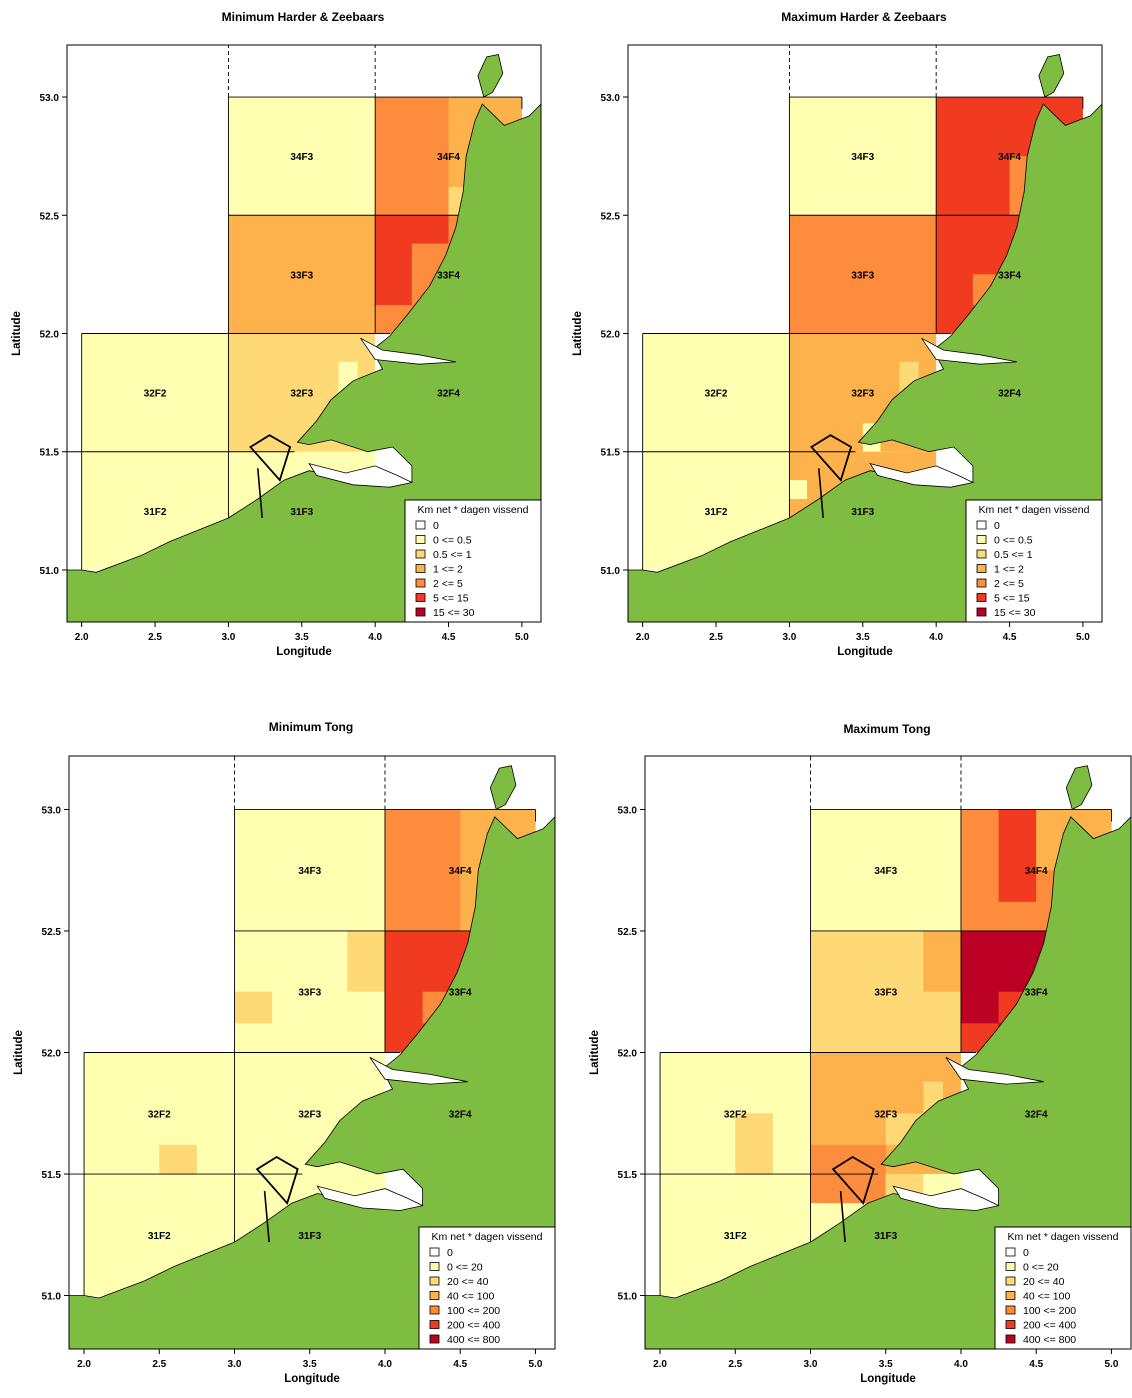 This screenshot has height=1398, width=1132. I want to click on panel-title: Minimum Harder & Zeebaars, so click(303, 17).